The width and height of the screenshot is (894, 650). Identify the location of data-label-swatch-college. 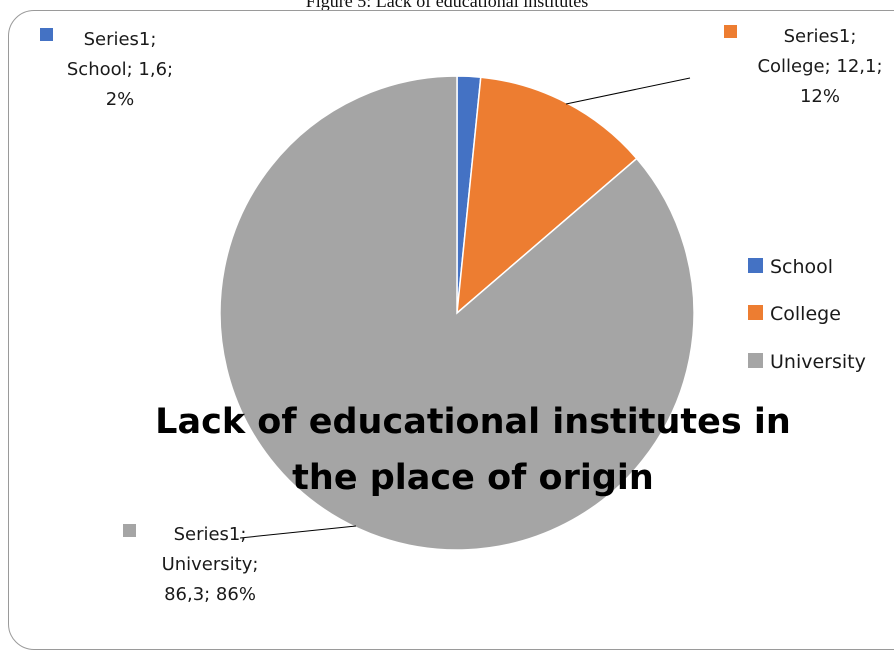
(730, 31).